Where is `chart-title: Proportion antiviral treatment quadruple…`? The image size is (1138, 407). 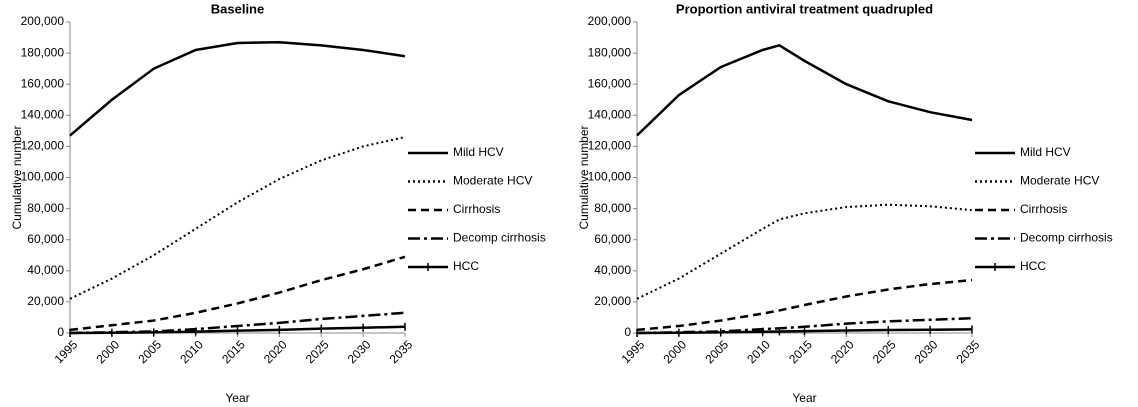
chart-title: Proportion antiviral treatment quadruple… is located at coordinates (804, 8).